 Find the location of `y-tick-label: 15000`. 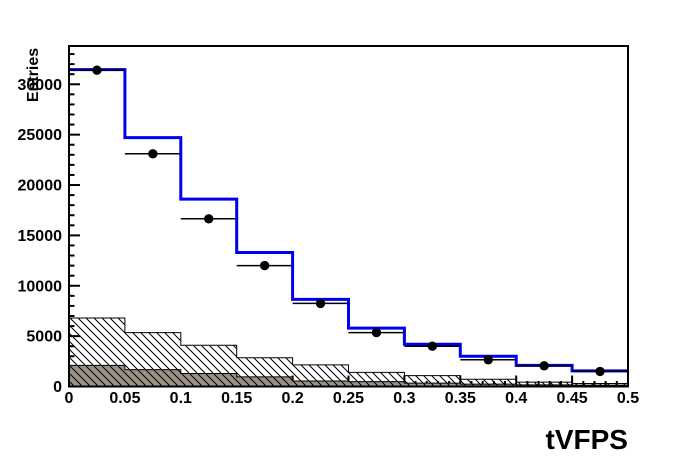

y-tick-label: 15000 is located at coordinates (40, 236).